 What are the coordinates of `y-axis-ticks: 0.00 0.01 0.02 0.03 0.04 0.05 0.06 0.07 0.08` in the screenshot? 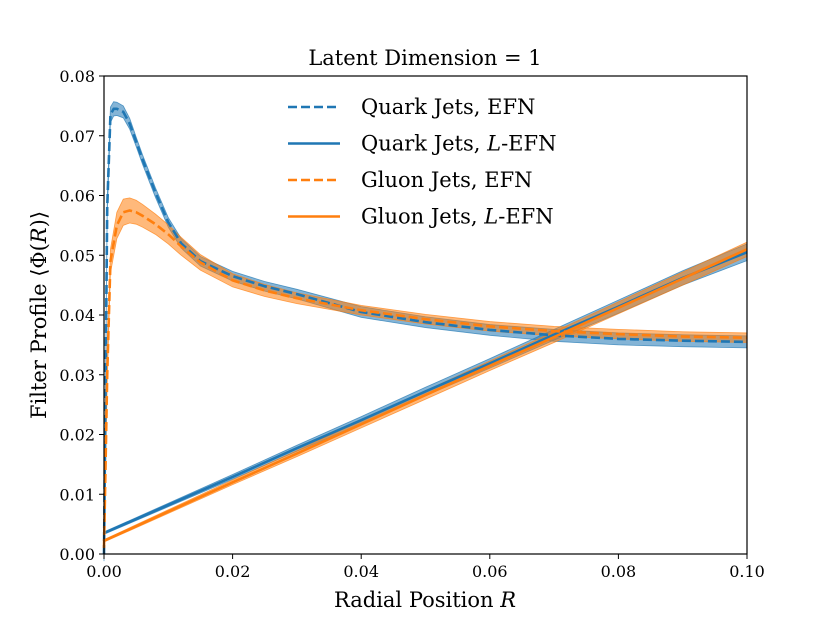 It's located at (81, 315).